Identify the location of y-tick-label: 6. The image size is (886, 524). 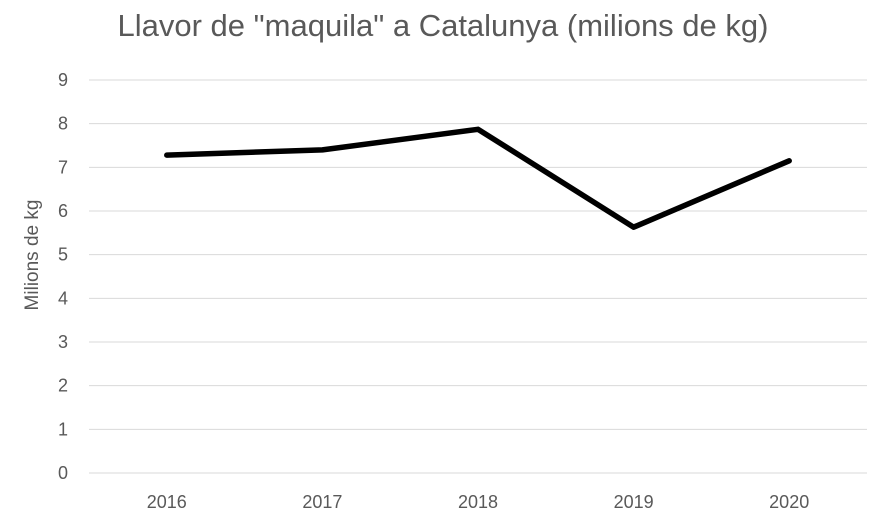
(63, 211).